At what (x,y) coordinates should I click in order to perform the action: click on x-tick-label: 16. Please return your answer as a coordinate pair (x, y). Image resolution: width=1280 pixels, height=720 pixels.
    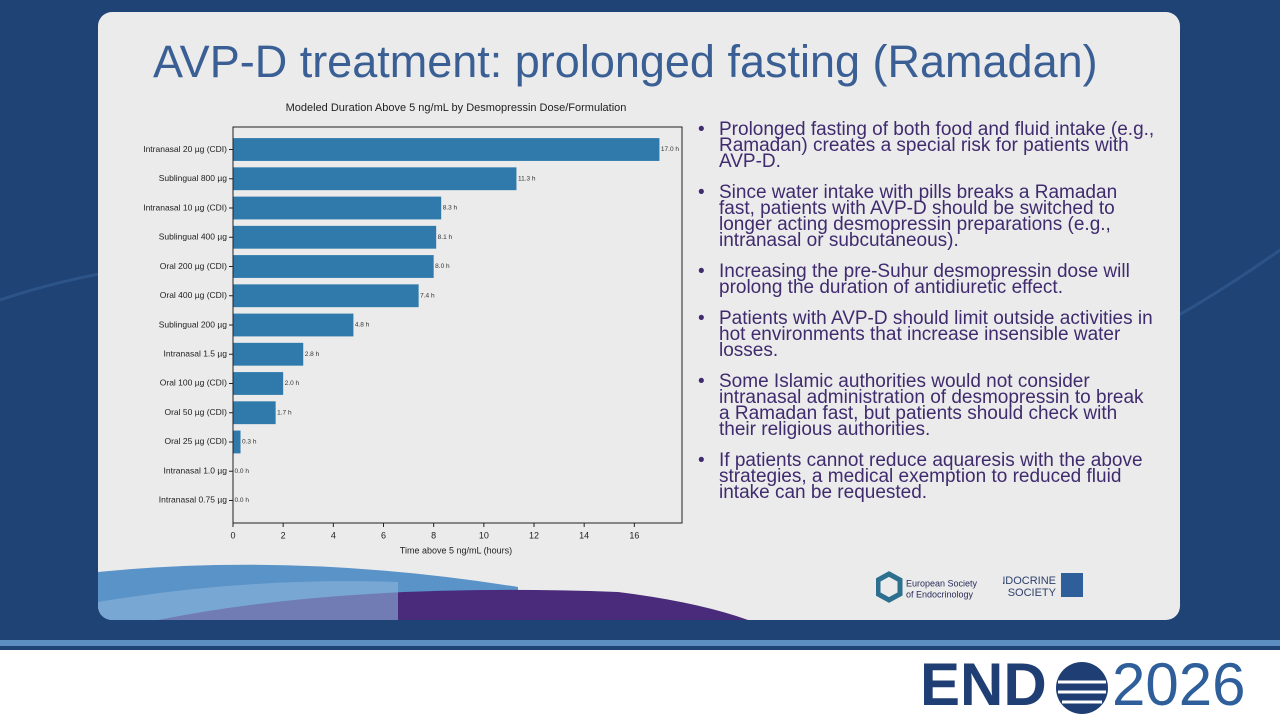
    Looking at the image, I should click on (634, 535).